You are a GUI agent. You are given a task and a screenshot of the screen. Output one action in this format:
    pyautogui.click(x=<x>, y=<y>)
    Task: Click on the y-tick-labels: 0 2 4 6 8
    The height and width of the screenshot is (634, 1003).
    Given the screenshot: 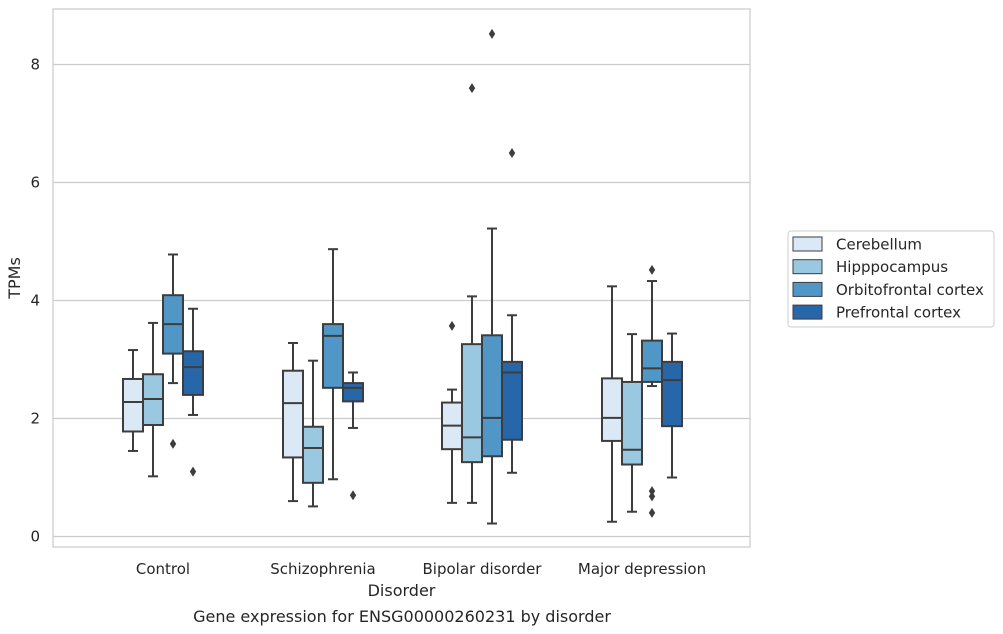 What is the action you would take?
    pyautogui.click(x=35, y=301)
    